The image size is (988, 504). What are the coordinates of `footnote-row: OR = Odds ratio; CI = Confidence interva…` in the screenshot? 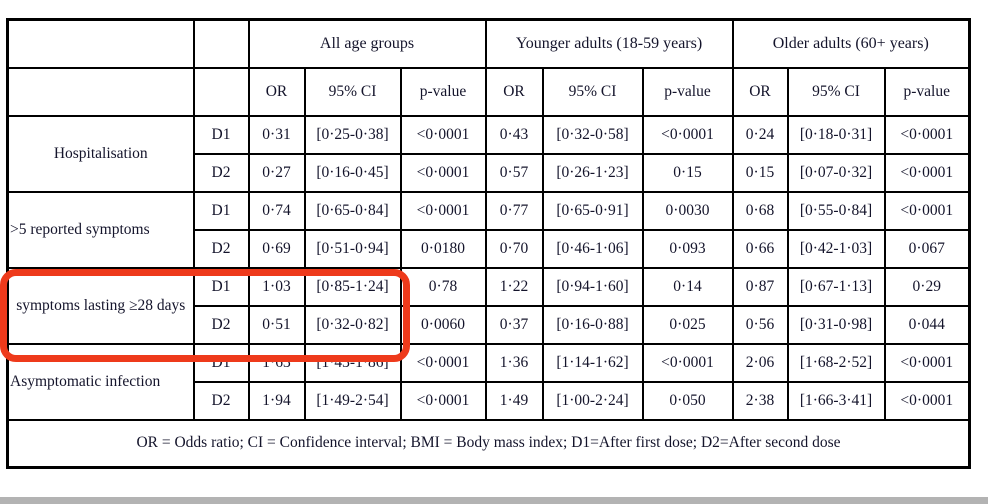 It's located at (488, 443).